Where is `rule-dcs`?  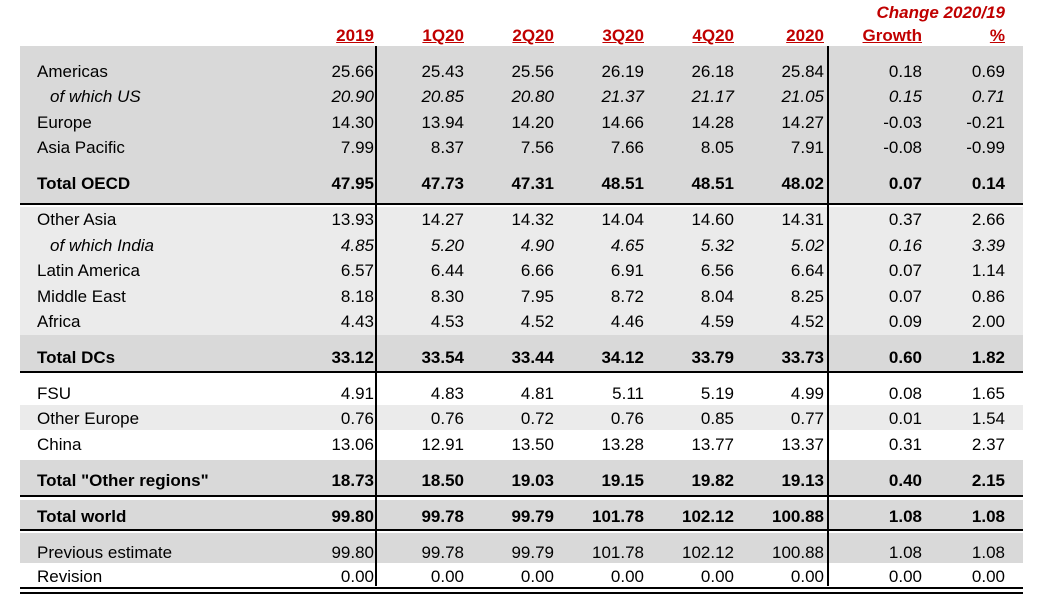
rule-dcs is located at coordinates (521, 372).